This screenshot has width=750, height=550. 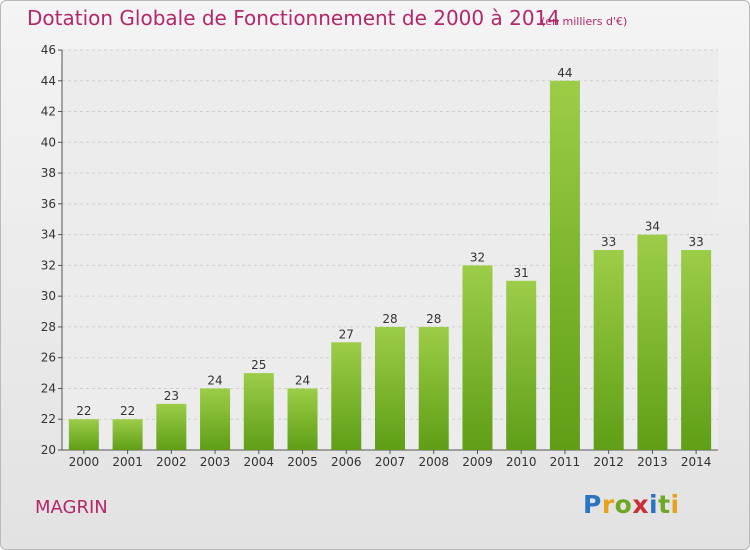 I want to click on x-tick-label: 2009, so click(x=477, y=462).